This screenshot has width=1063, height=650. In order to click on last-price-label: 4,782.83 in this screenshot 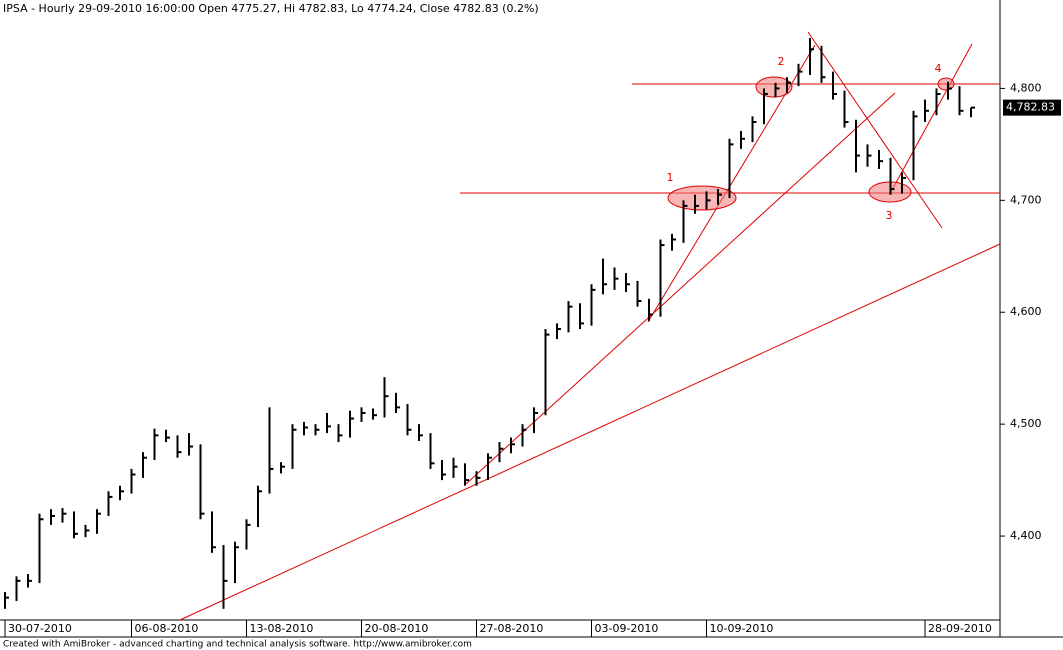, I will do `click(1030, 107)`.